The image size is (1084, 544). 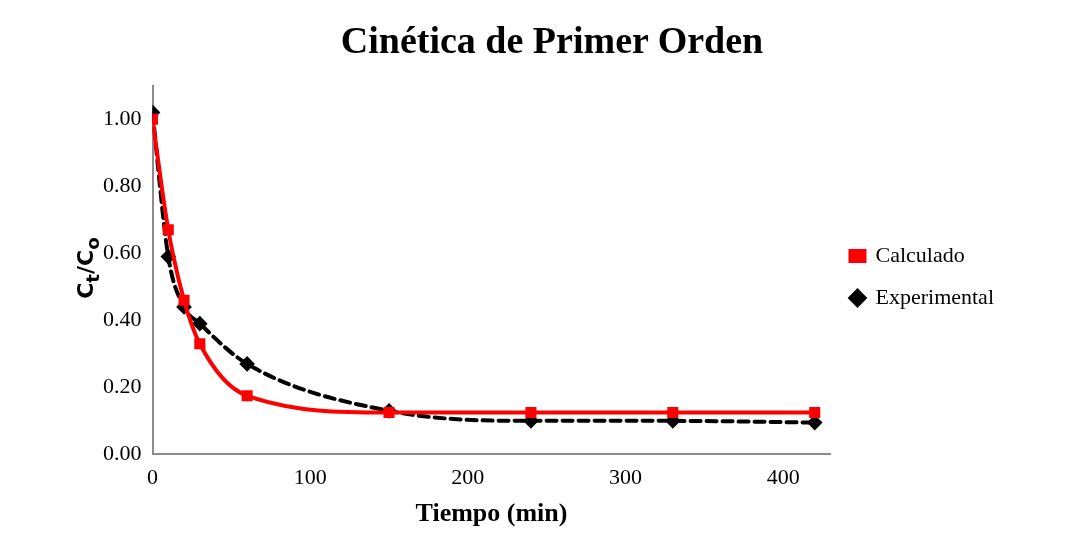 What do you see at coordinates (626, 477) in the screenshot?
I see `x-tick-label: 300` at bounding box center [626, 477].